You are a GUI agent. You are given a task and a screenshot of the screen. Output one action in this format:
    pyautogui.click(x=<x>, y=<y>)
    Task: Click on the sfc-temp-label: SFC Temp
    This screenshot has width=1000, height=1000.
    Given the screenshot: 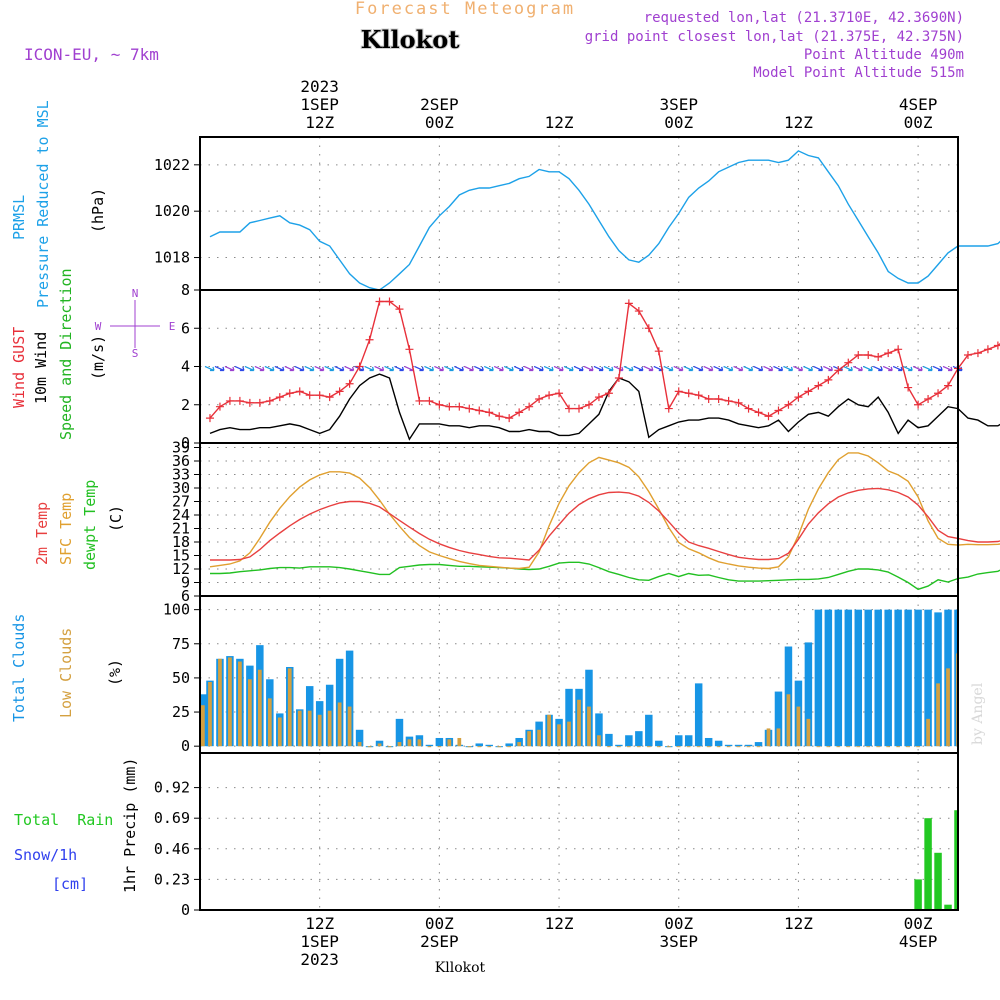 What is the action you would take?
    pyautogui.click(x=66, y=529)
    